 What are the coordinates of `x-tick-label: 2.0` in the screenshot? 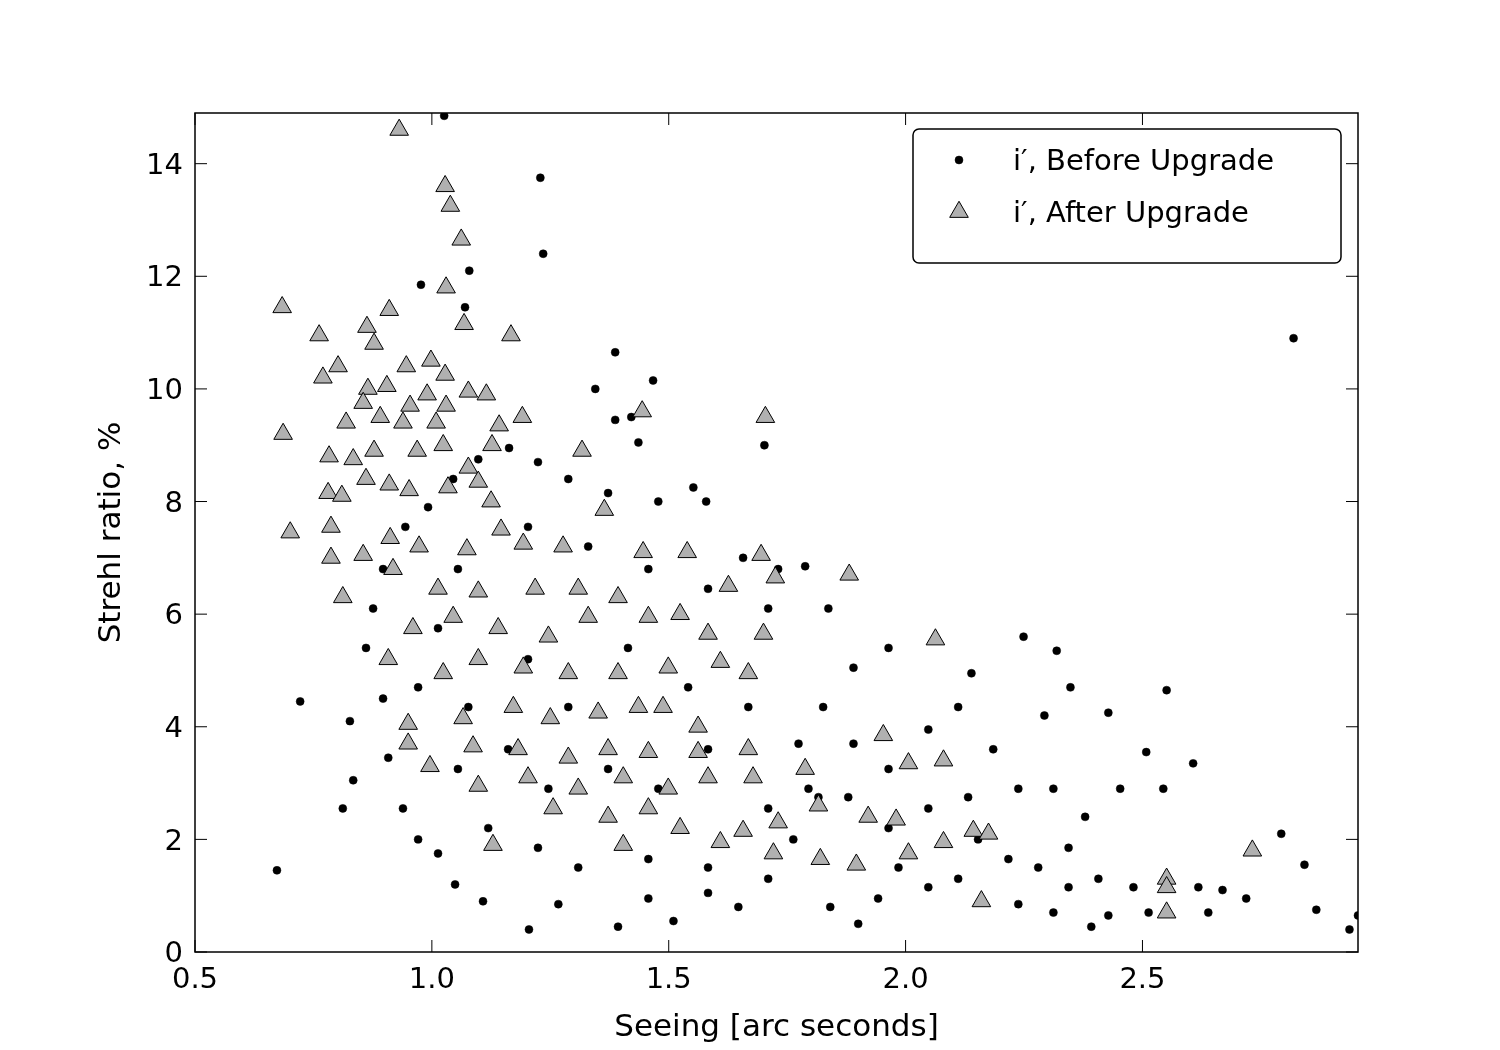 It's located at (905, 978).